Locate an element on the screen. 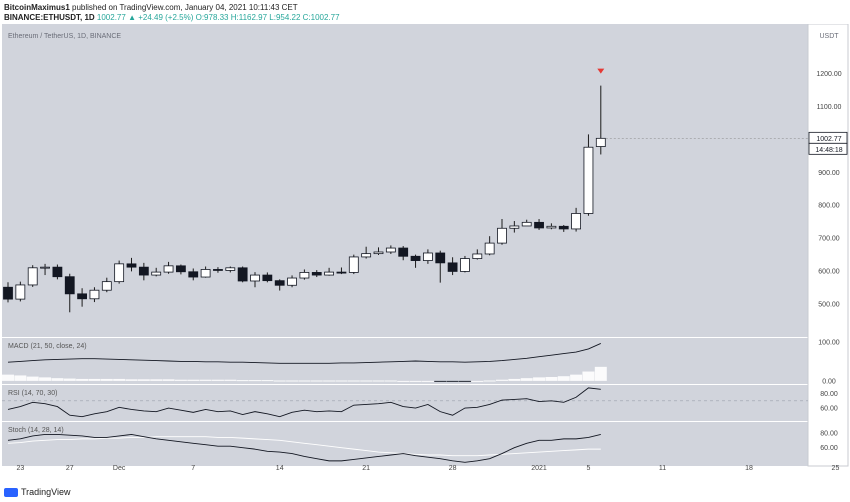  signal-marker-icon is located at coordinates (601, 71).